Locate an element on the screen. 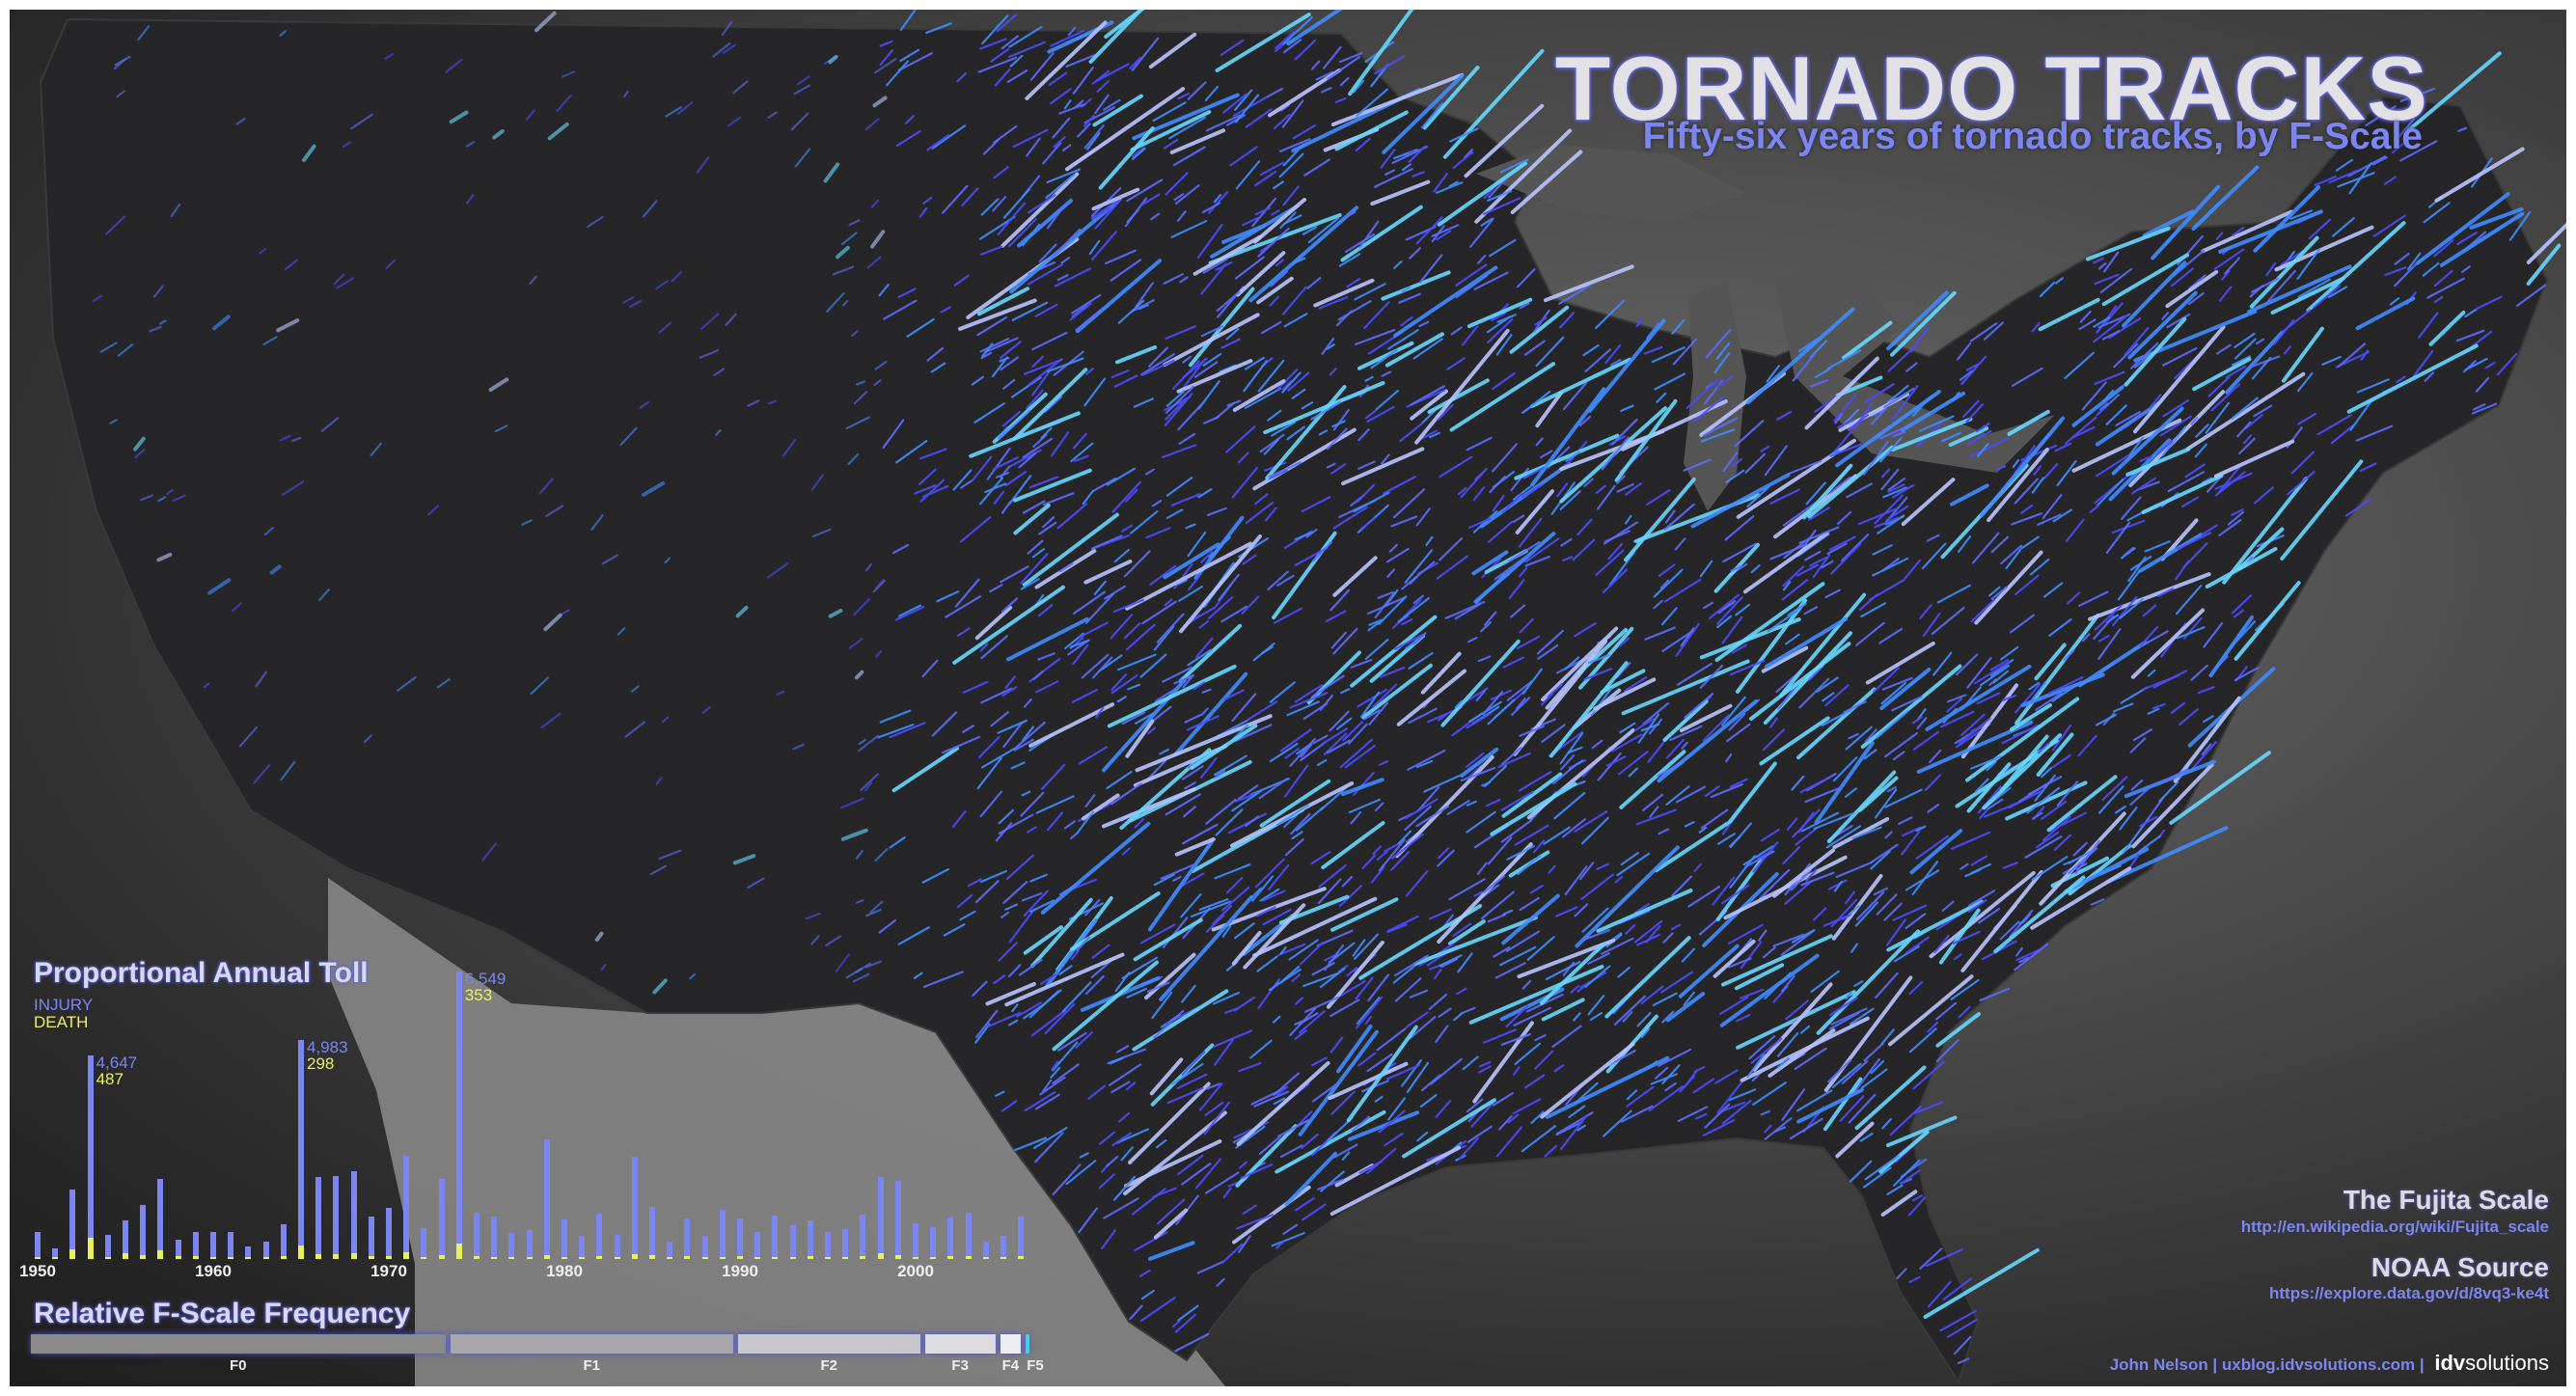 This screenshot has width=2576, height=1396. fscale-title: Relative F-Scale Frequency is located at coordinates (223, 1314).